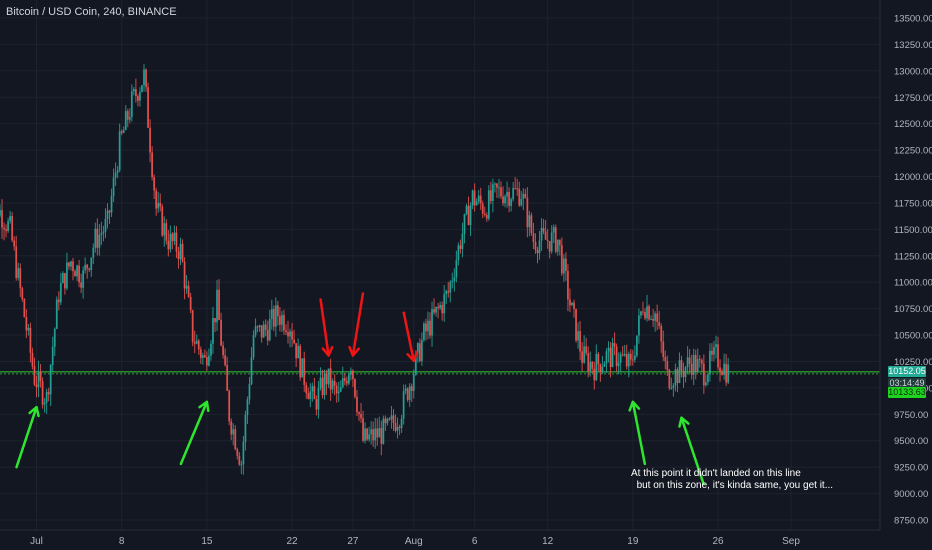 Image resolution: width=932 pixels, height=550 pixels. Describe the element at coordinates (440, 538) in the screenshot. I see `time-axis: Jul 8 15 22 27 Aug 6 12 19 26 Sep` at that location.